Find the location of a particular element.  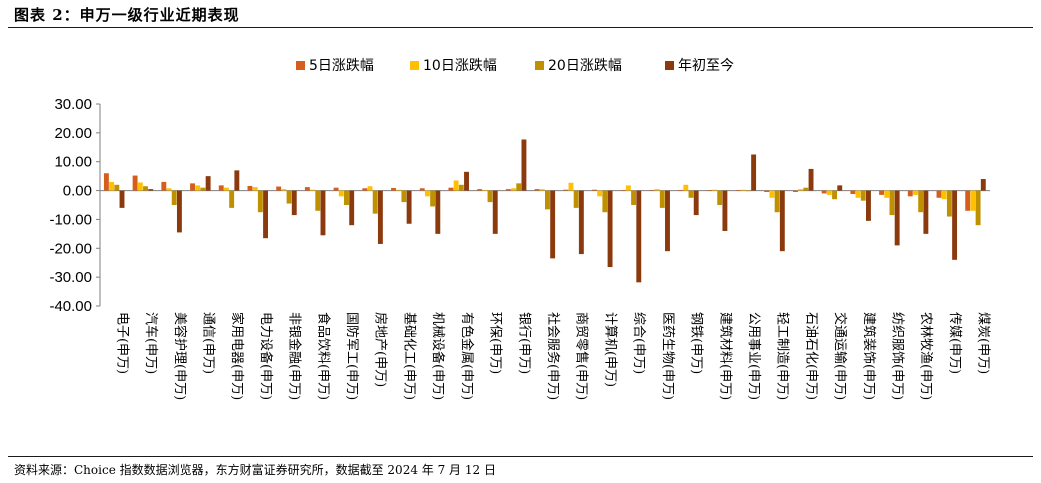

x-category-label: 医药生物(申万) is located at coordinates (667, 356).